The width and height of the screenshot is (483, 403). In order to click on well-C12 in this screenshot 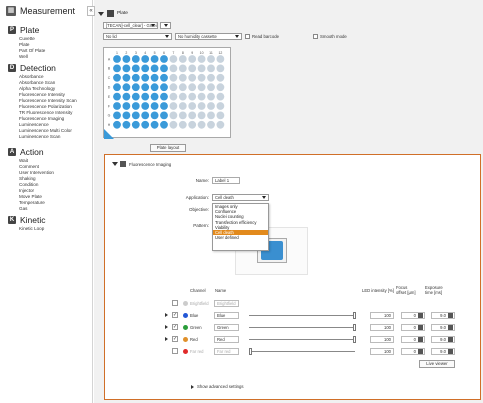, I will do `click(220, 77)`.